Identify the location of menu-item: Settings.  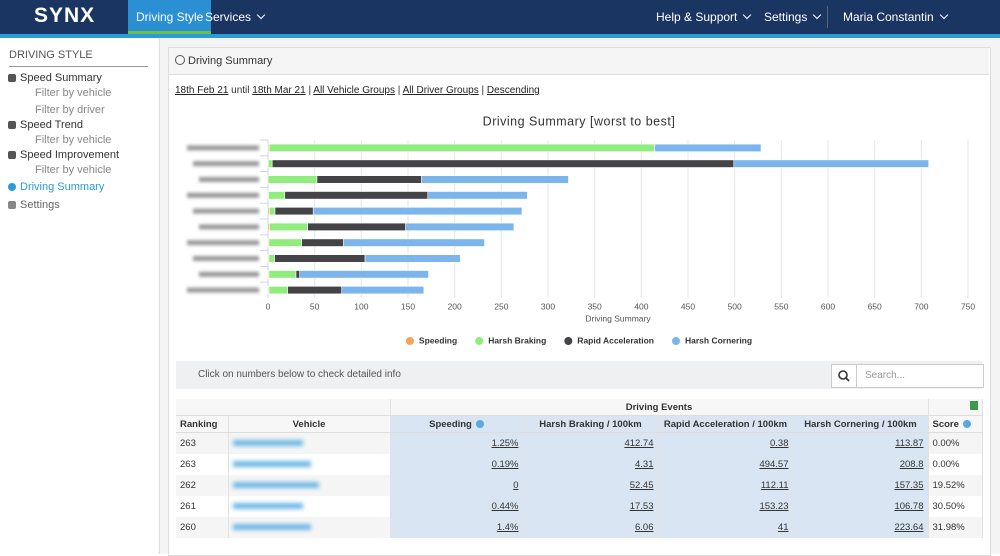
(40, 205).